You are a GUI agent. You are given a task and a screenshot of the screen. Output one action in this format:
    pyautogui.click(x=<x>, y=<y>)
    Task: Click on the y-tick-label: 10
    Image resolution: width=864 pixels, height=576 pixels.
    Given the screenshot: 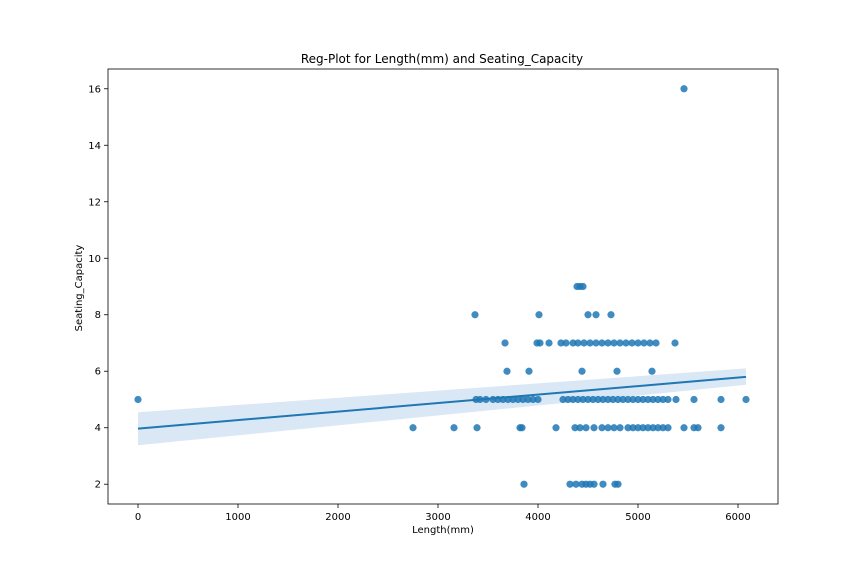 What is the action you would take?
    pyautogui.click(x=94, y=259)
    